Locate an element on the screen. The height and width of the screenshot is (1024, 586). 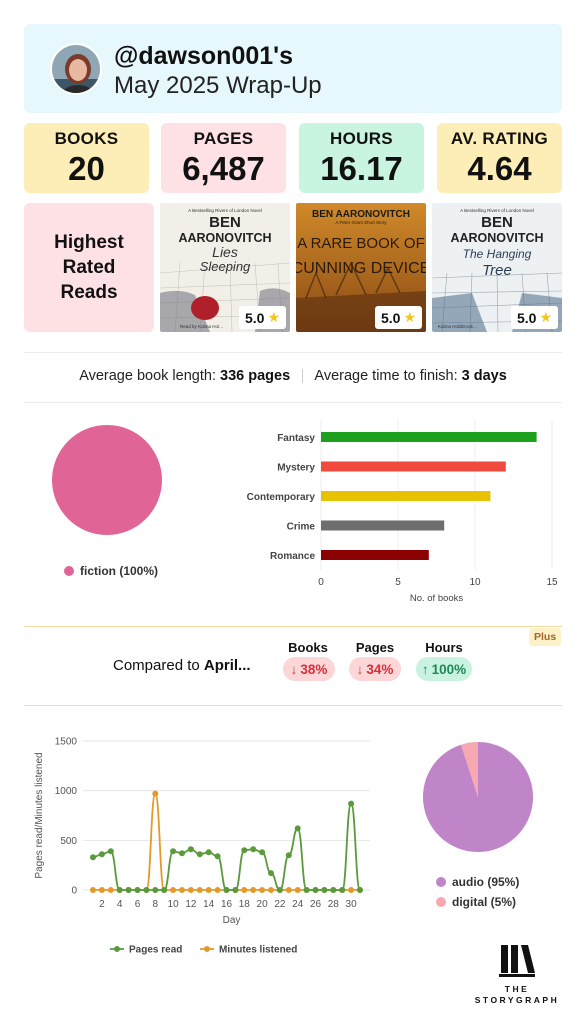
average-length-value: 336 pages is located at coordinates (255, 376).